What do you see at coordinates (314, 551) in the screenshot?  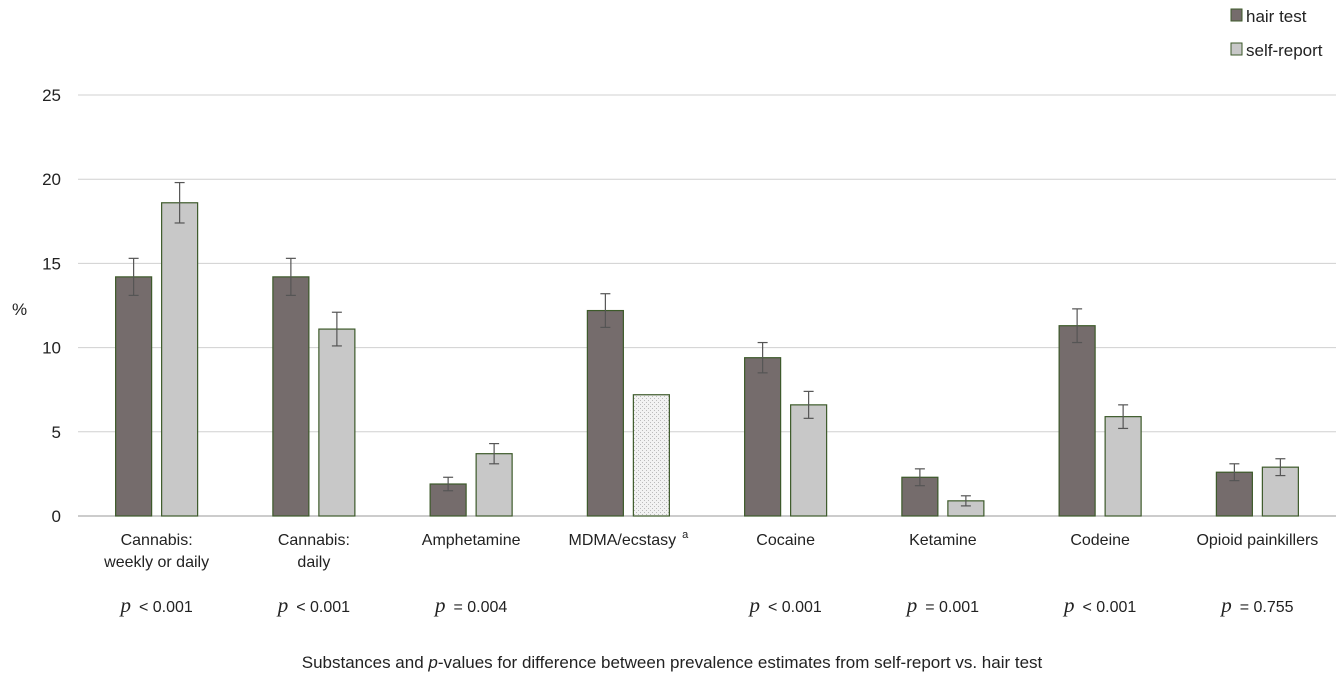 I see `category-label: Cannabis: daily` at bounding box center [314, 551].